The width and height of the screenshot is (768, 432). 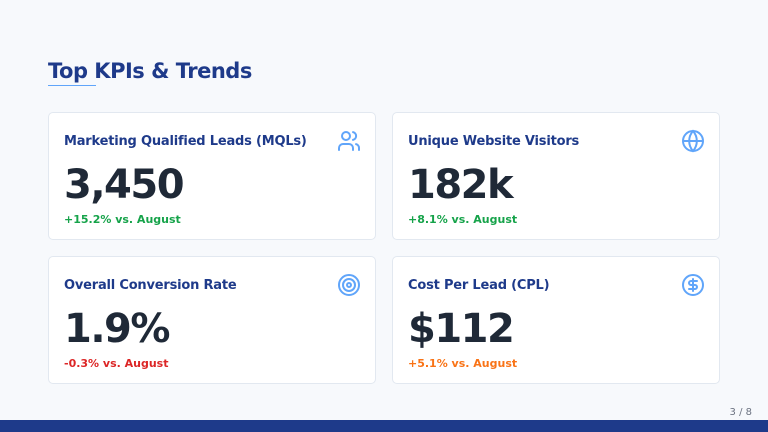 What do you see at coordinates (150, 285) in the screenshot?
I see `kpi-label: Overall Conversion Rate` at bounding box center [150, 285].